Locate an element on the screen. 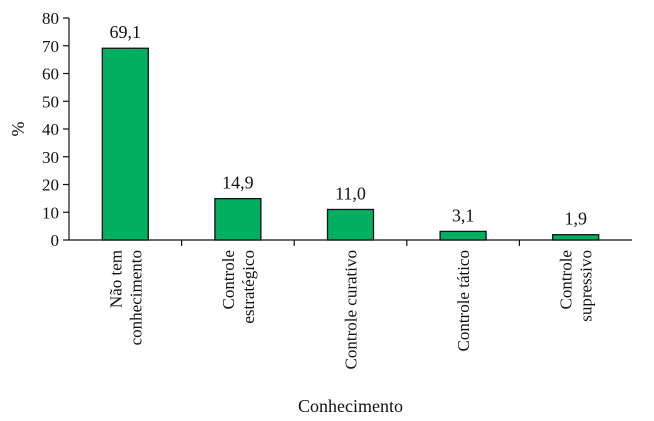 The height and width of the screenshot is (421, 654). x-category-label: Controle tático is located at coordinates (463, 301).